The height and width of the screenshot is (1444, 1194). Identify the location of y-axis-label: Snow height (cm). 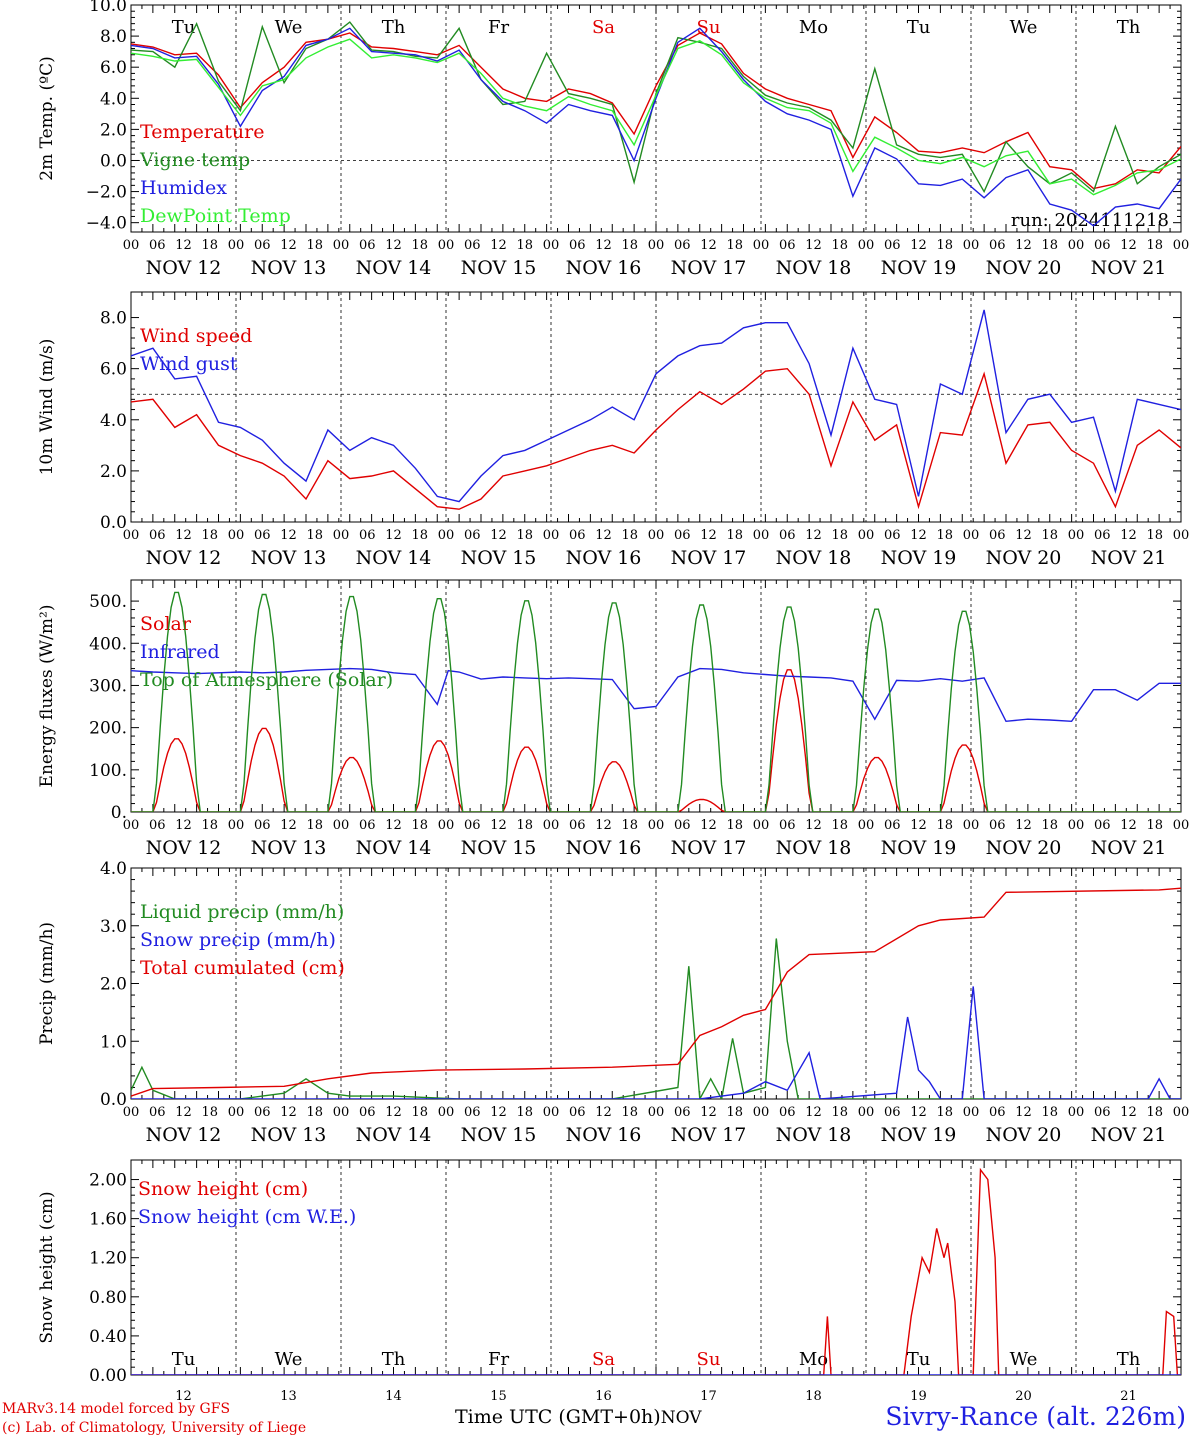
(47, 1267).